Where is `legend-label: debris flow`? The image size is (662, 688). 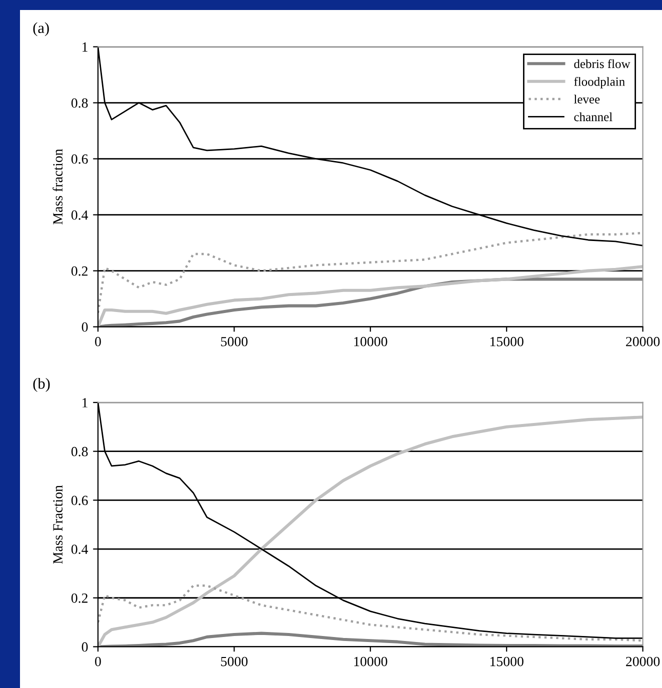 legend-label: debris flow is located at coordinates (602, 63).